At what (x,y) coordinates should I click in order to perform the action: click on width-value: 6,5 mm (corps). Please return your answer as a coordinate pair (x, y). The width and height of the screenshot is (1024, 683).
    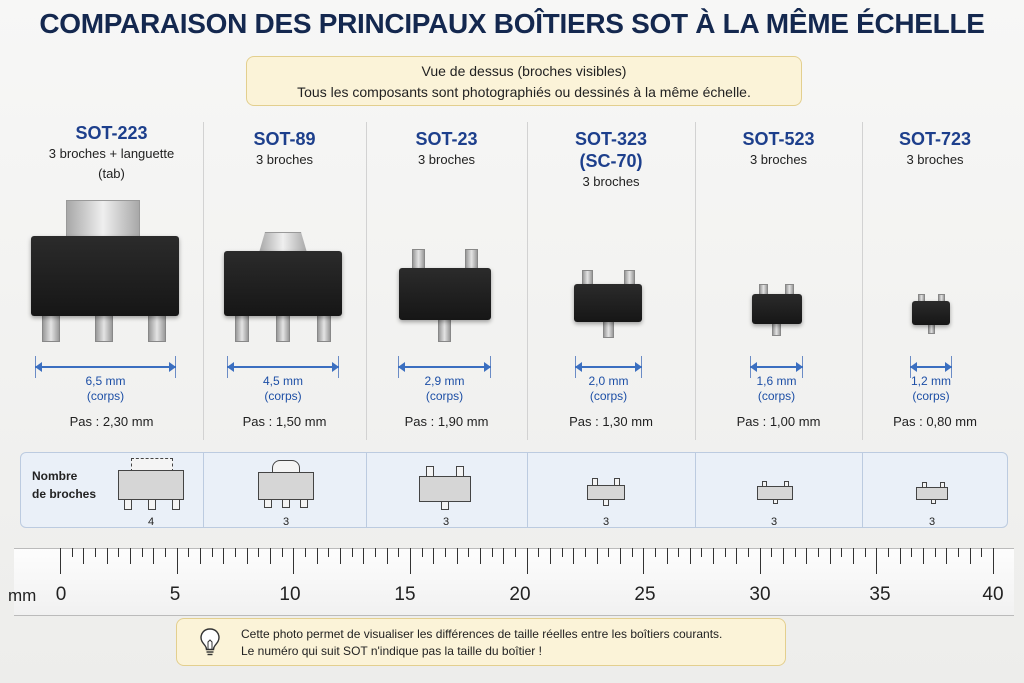
    Looking at the image, I should click on (105, 389).